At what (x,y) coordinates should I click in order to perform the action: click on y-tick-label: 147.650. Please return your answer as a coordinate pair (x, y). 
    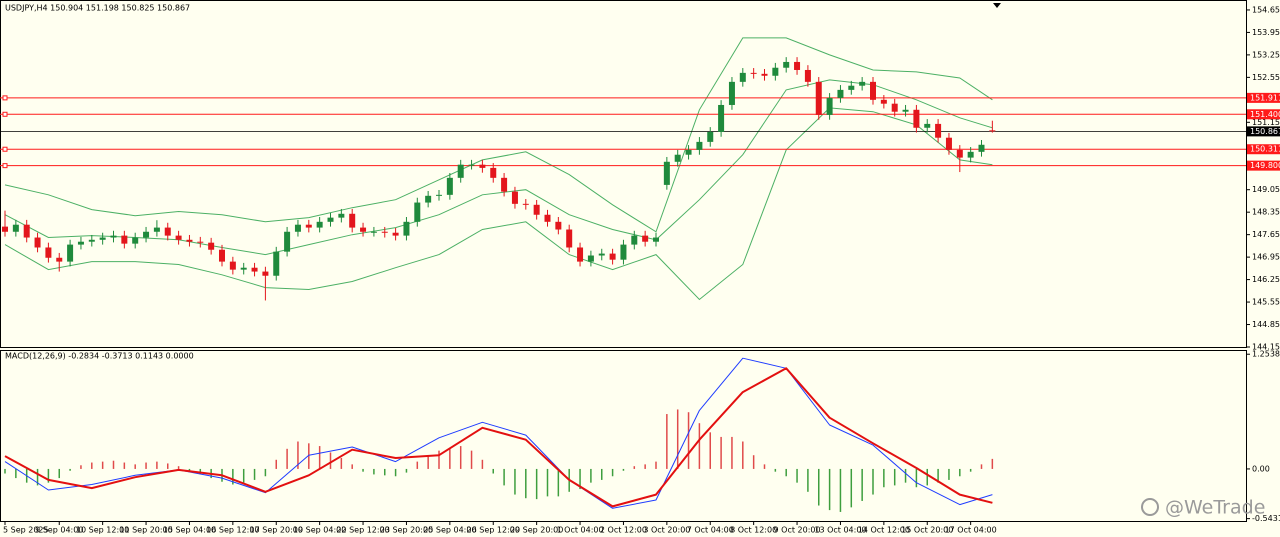
    Looking at the image, I should click on (1266, 234).